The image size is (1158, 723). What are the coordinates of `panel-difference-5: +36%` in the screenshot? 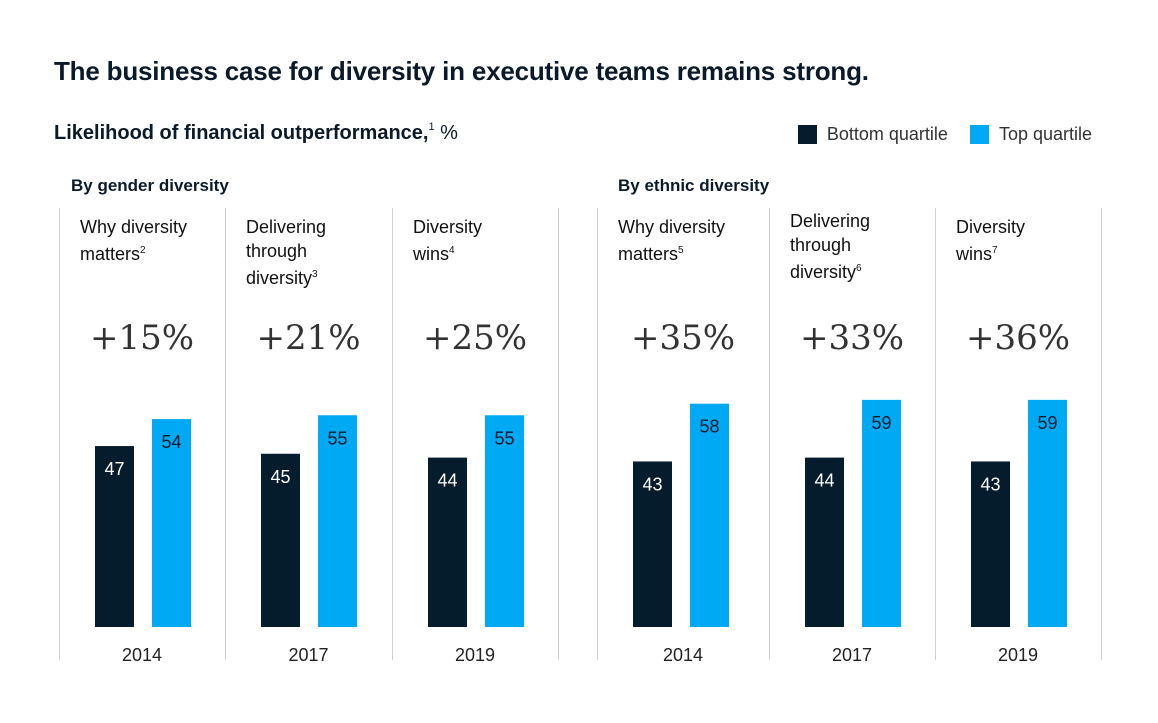 It's located at (1018, 338).